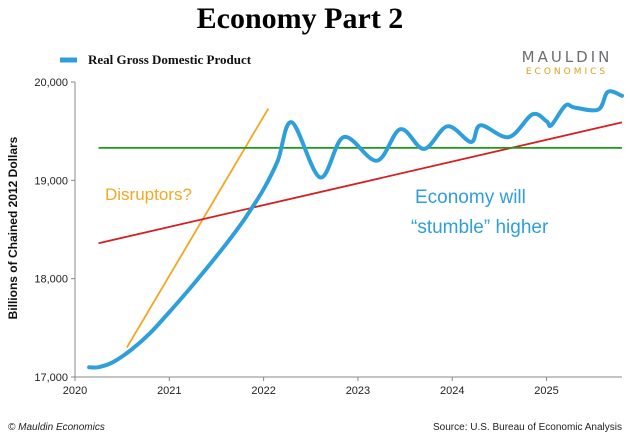 The height and width of the screenshot is (439, 630). Describe the element at coordinates (452, 391) in the screenshot. I see `x-tick-label: 2024` at that location.